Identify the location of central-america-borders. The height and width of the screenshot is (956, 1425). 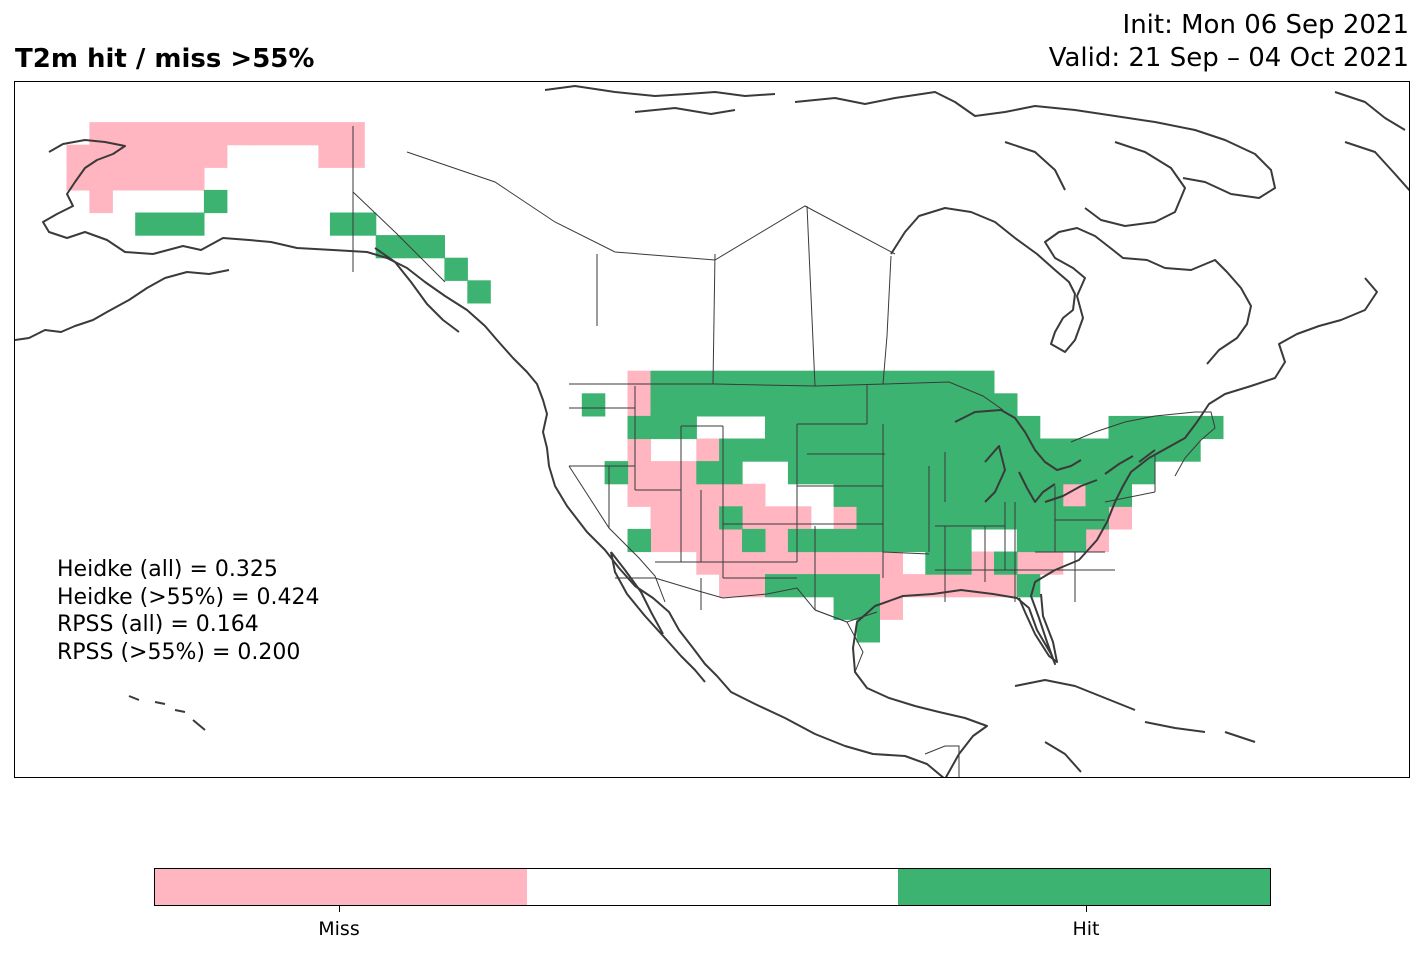
(942, 761).